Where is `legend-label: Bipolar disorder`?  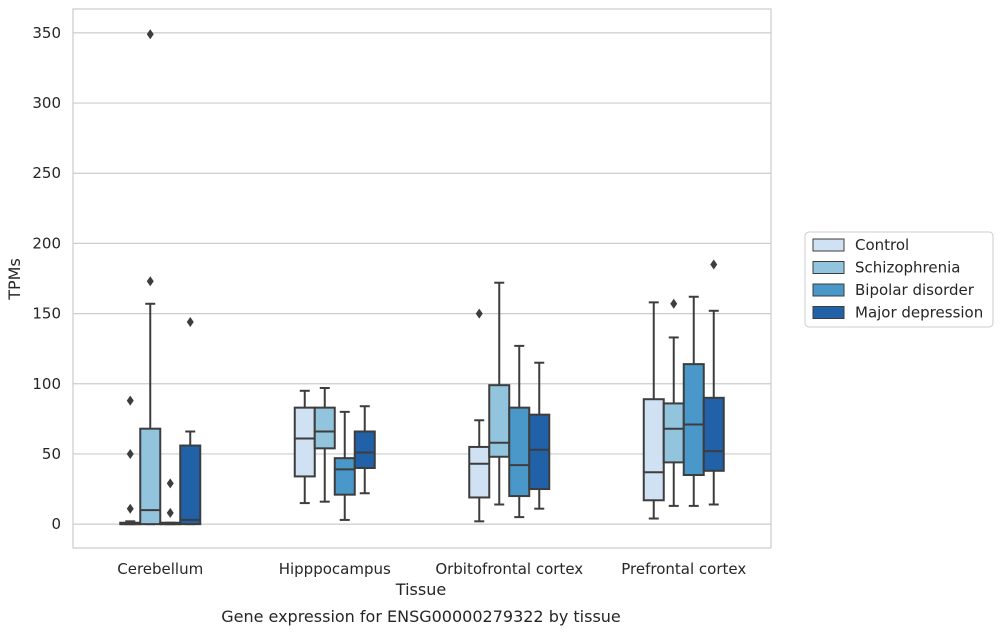 legend-label: Bipolar disorder is located at coordinates (915, 290).